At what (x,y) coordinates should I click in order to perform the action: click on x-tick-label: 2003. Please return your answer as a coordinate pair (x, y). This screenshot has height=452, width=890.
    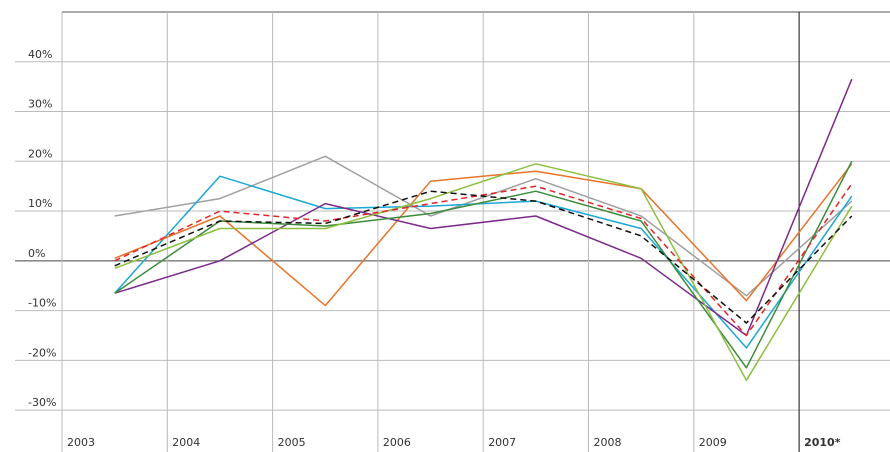
    Looking at the image, I should click on (81, 442).